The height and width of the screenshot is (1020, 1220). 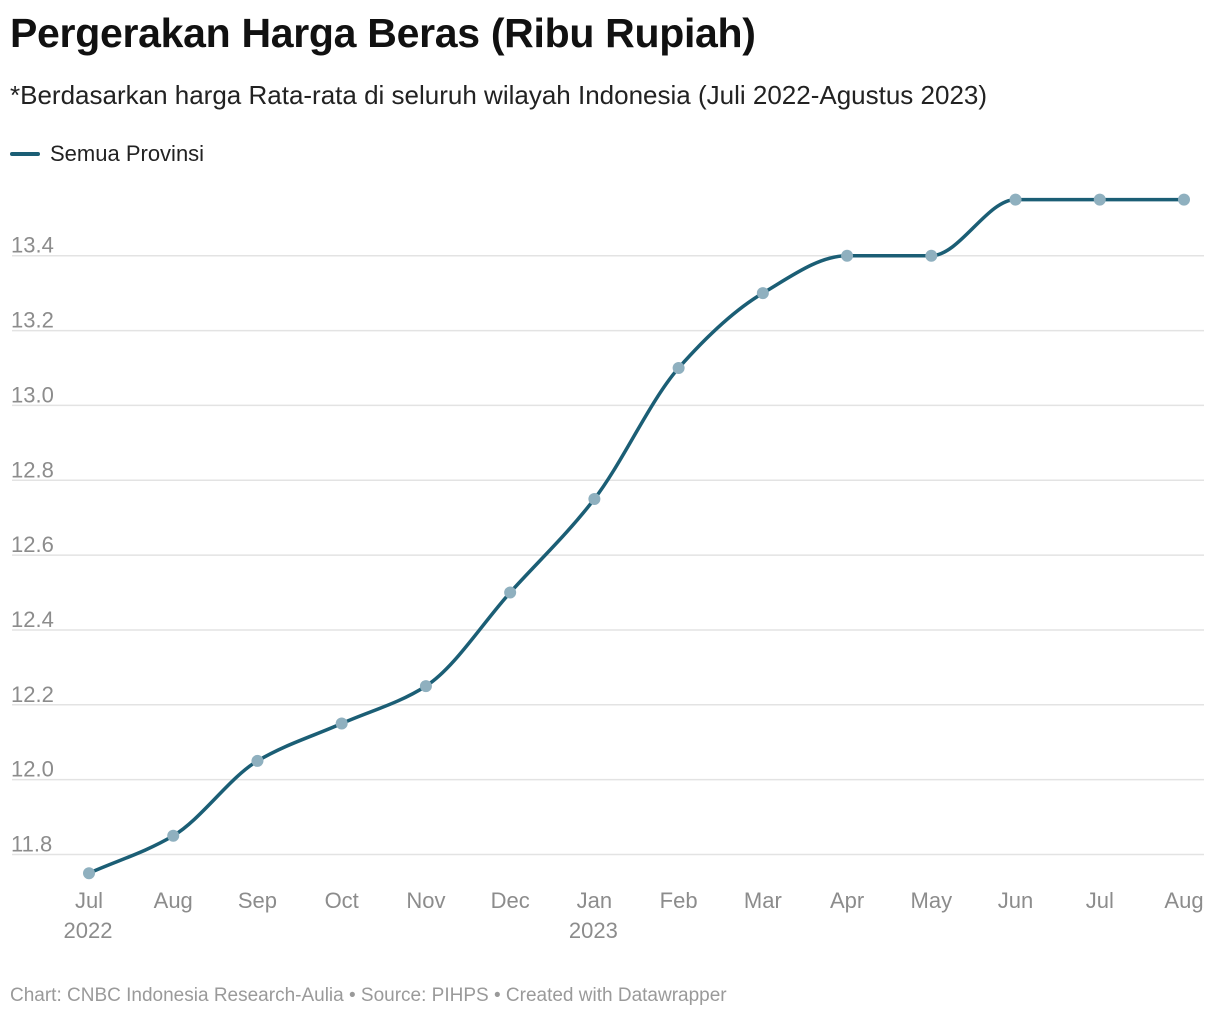 What do you see at coordinates (679, 900) in the screenshot?
I see `x-tick-label: Feb` at bounding box center [679, 900].